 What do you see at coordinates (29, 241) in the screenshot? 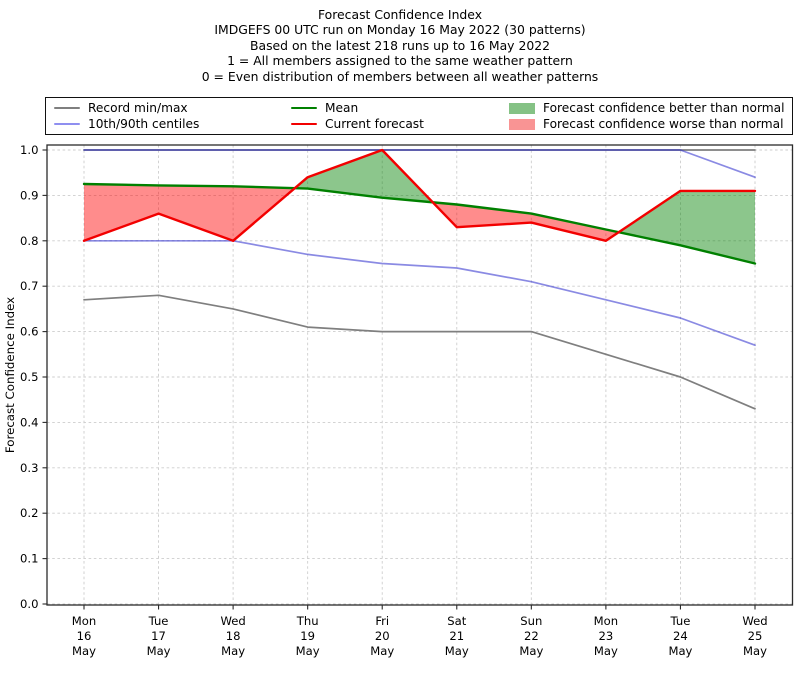
I see `y-tick-label: 0.8` at bounding box center [29, 241].